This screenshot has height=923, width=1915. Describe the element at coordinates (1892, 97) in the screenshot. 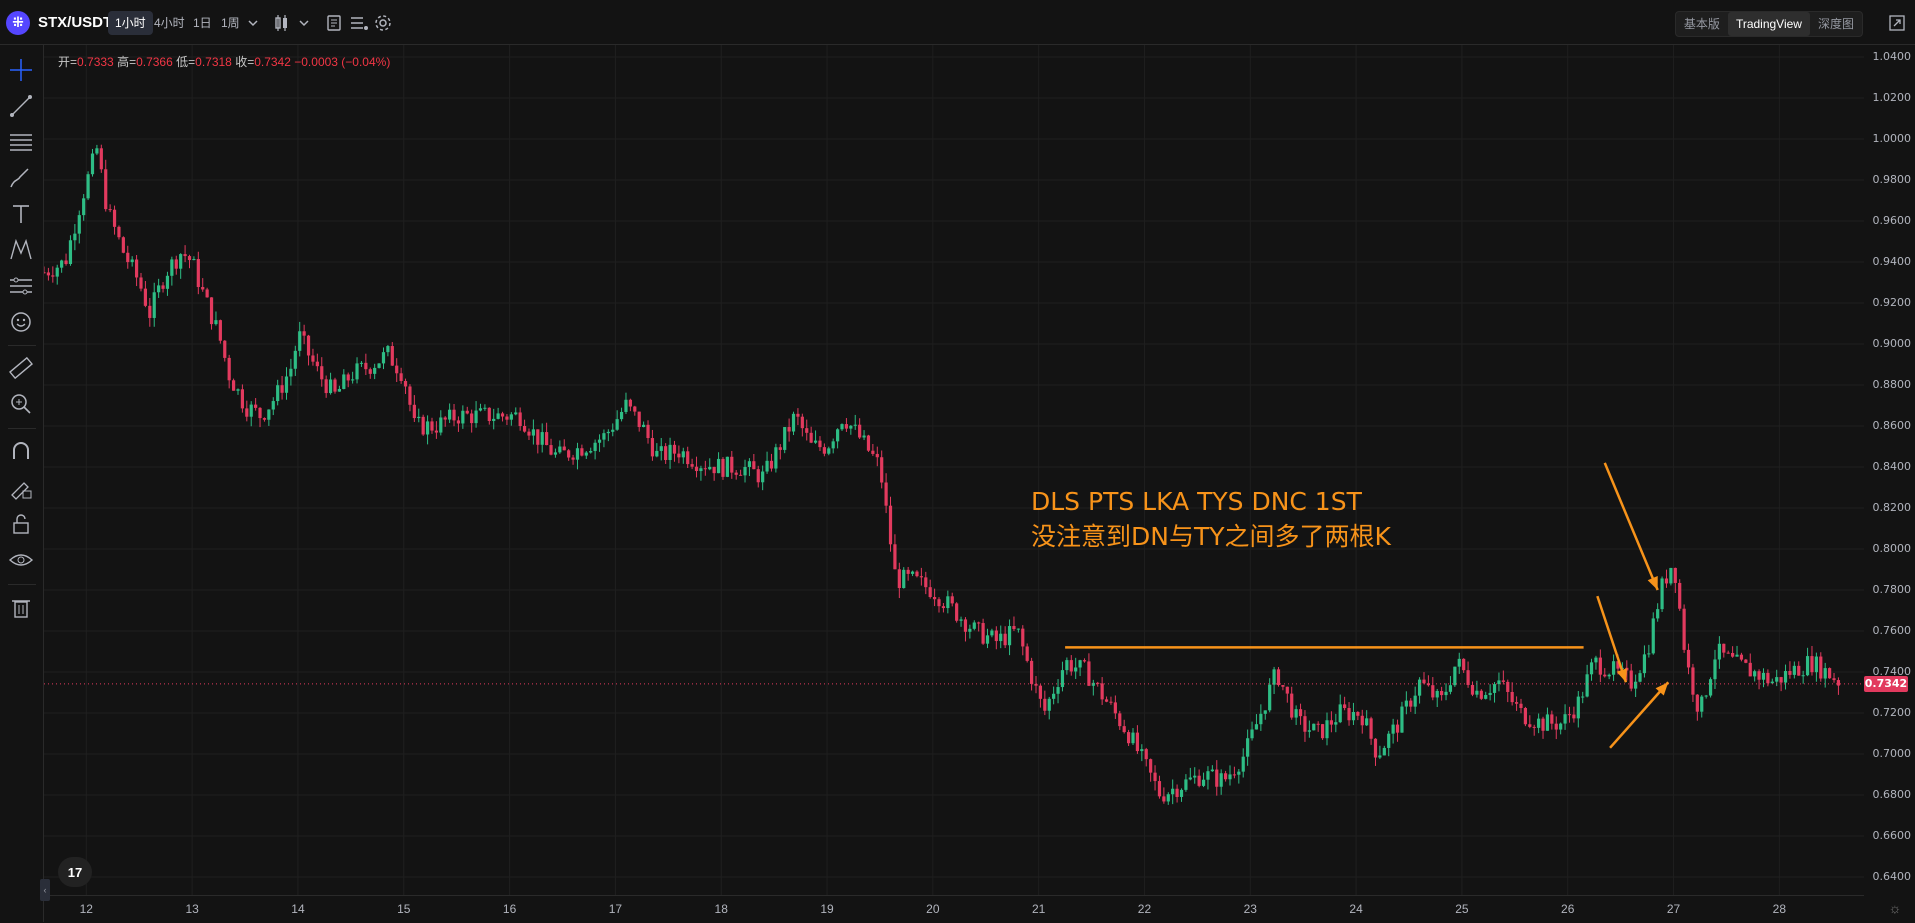

I see `price-tick-label: 1.0200` at that location.